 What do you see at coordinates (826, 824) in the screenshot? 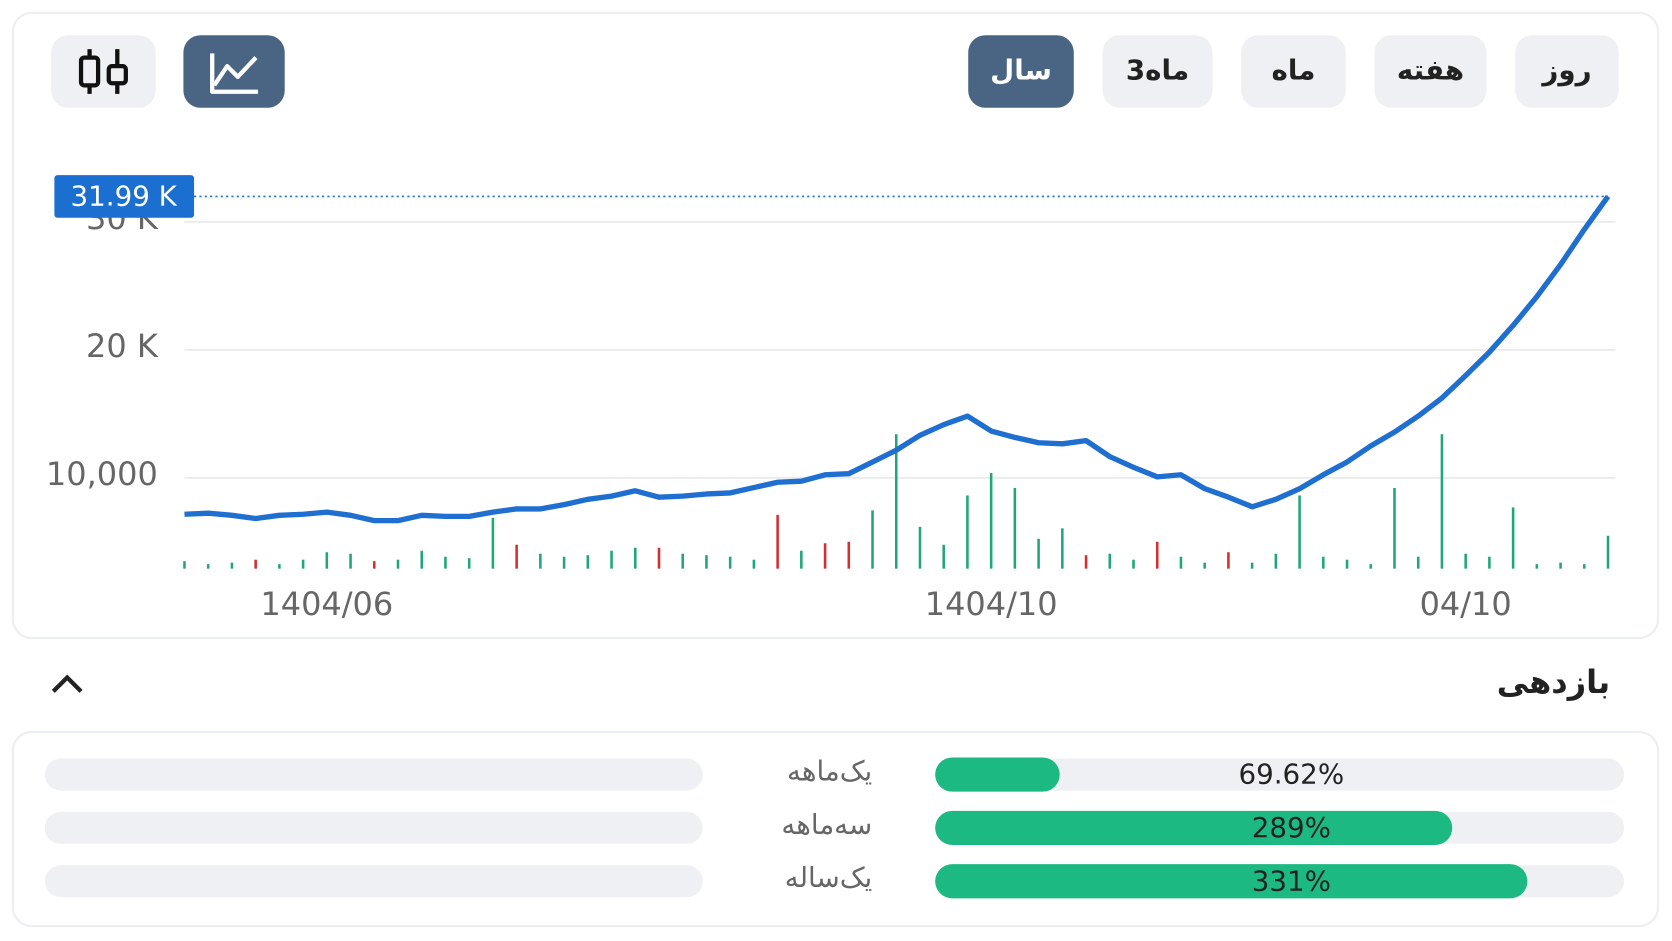
I see `return-period: سه‌ماهه` at bounding box center [826, 824].